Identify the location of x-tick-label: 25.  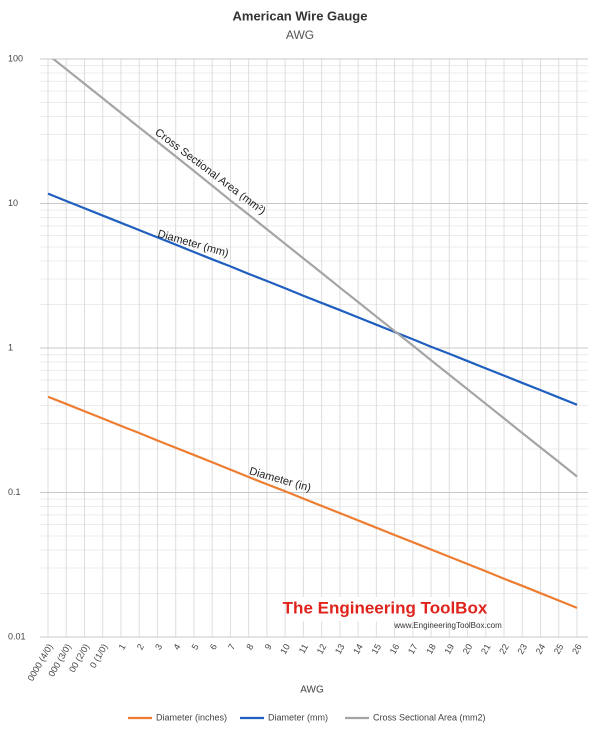
(559, 649).